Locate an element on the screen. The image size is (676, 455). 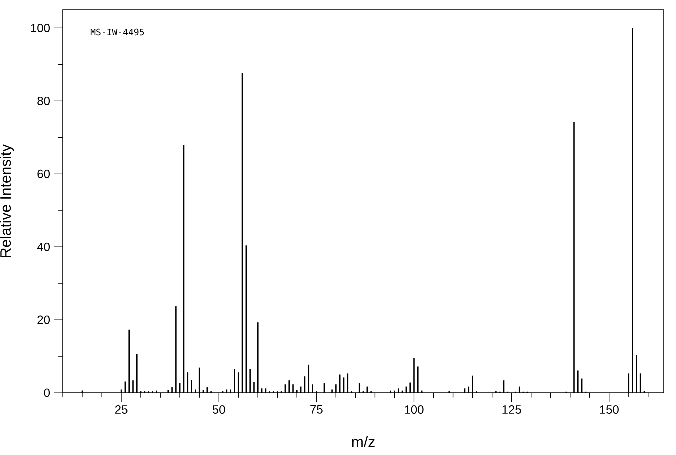
y-tick-label: 40 is located at coordinates (43, 247).